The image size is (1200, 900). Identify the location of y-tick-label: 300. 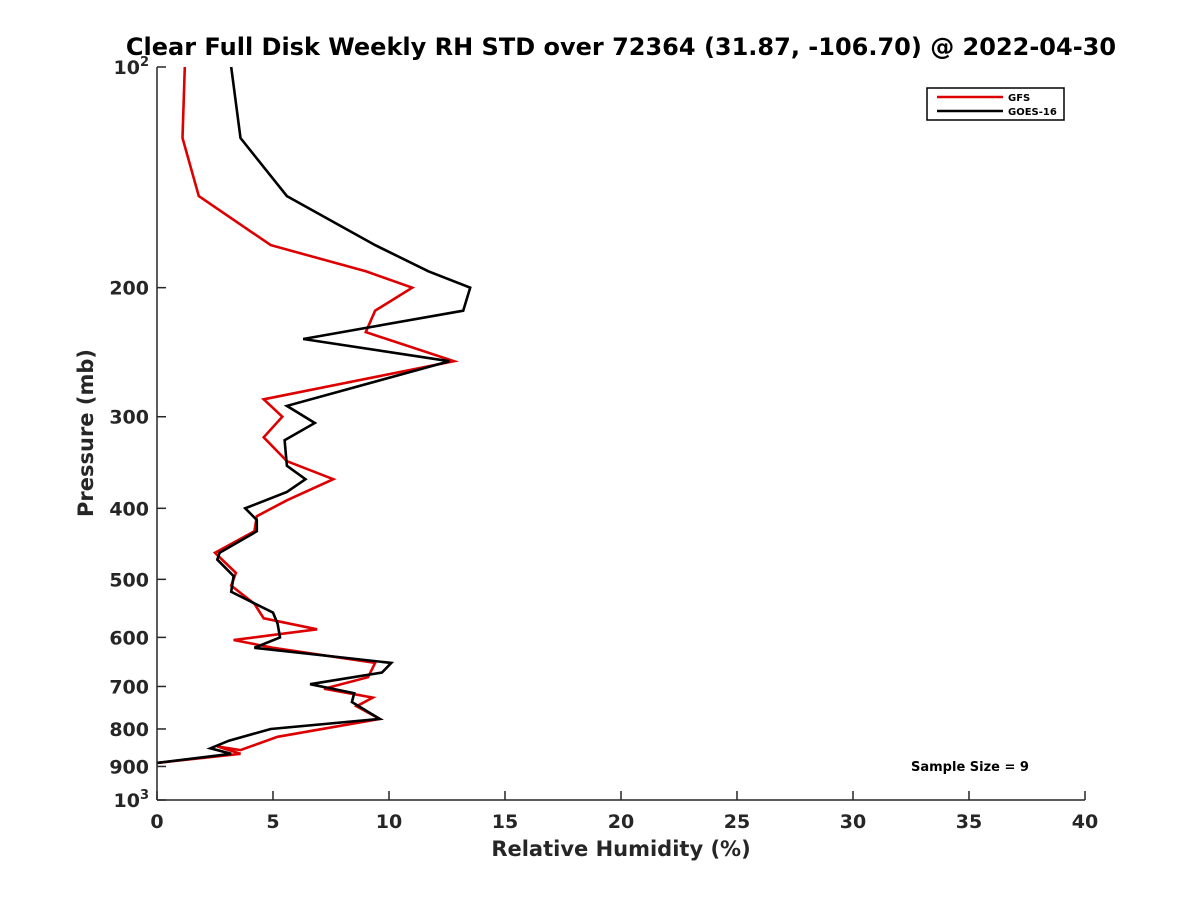
(129, 418).